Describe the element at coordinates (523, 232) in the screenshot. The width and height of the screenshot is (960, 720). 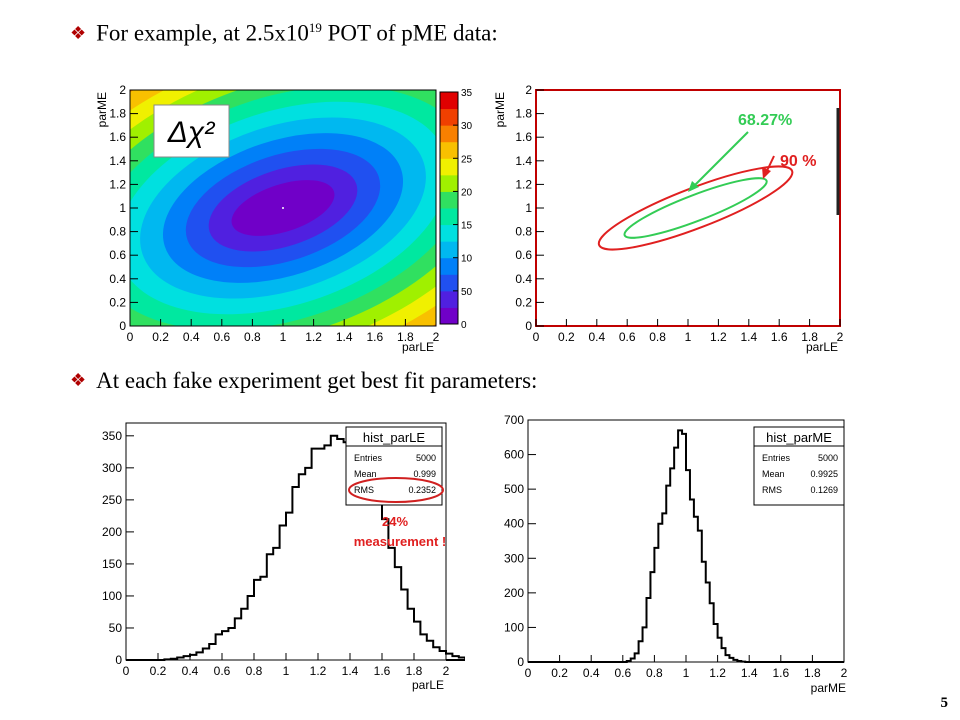
I see `y-tick-label: 0.8` at that location.